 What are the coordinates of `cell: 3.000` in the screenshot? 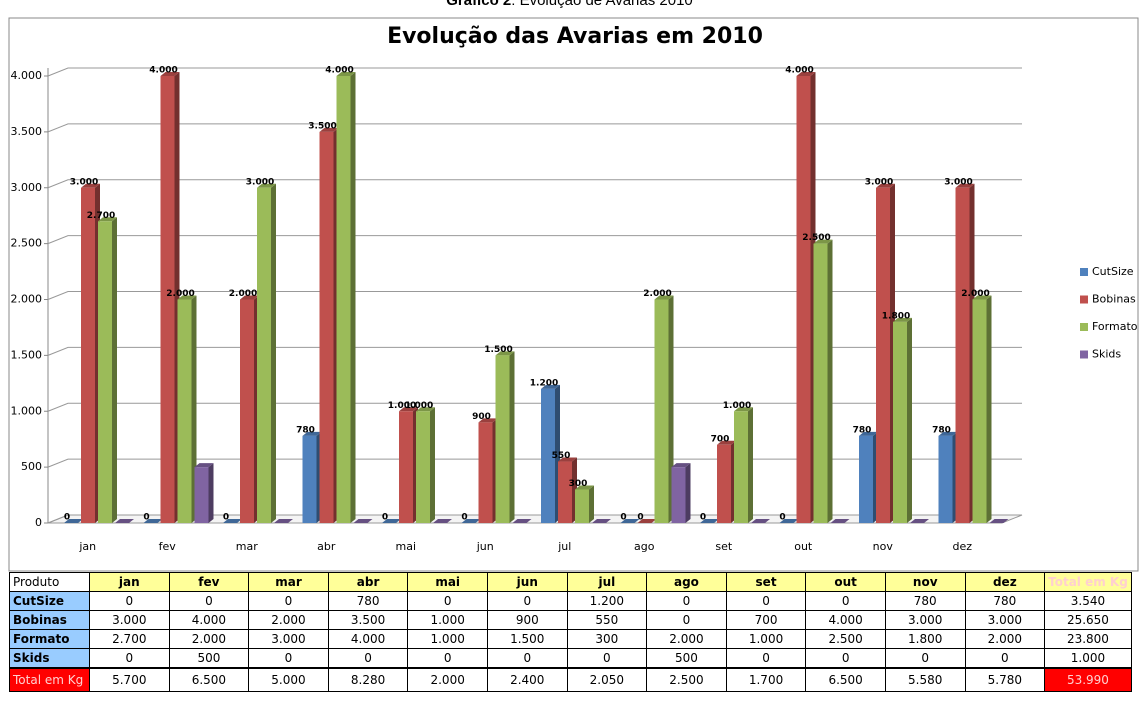 It's located at (1005, 620).